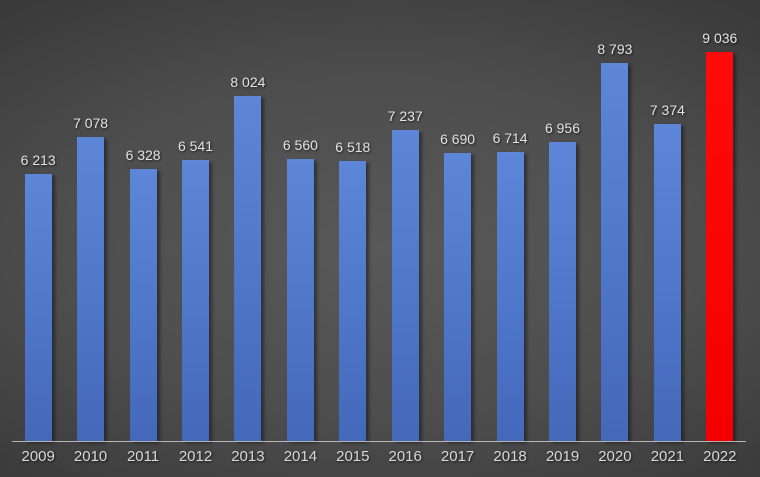  Describe the element at coordinates (300, 300) in the screenshot. I see `bar-2014` at that location.